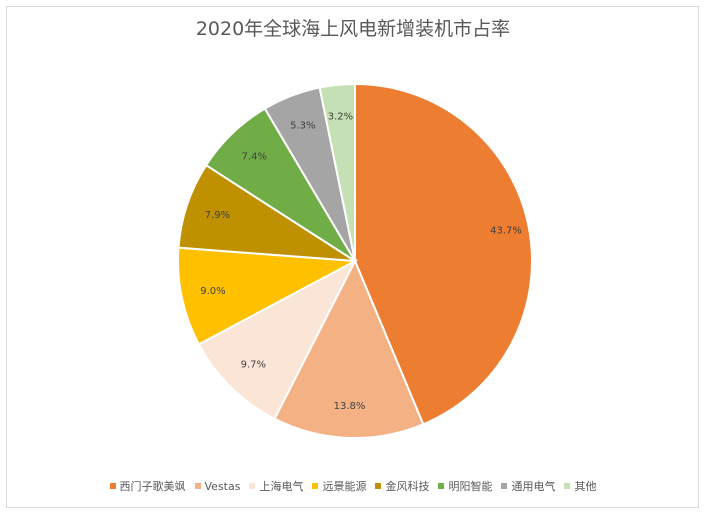 The height and width of the screenshot is (514, 706). Describe the element at coordinates (152, 486) in the screenshot. I see `legend-label: 西门子歌美飒` at that location.